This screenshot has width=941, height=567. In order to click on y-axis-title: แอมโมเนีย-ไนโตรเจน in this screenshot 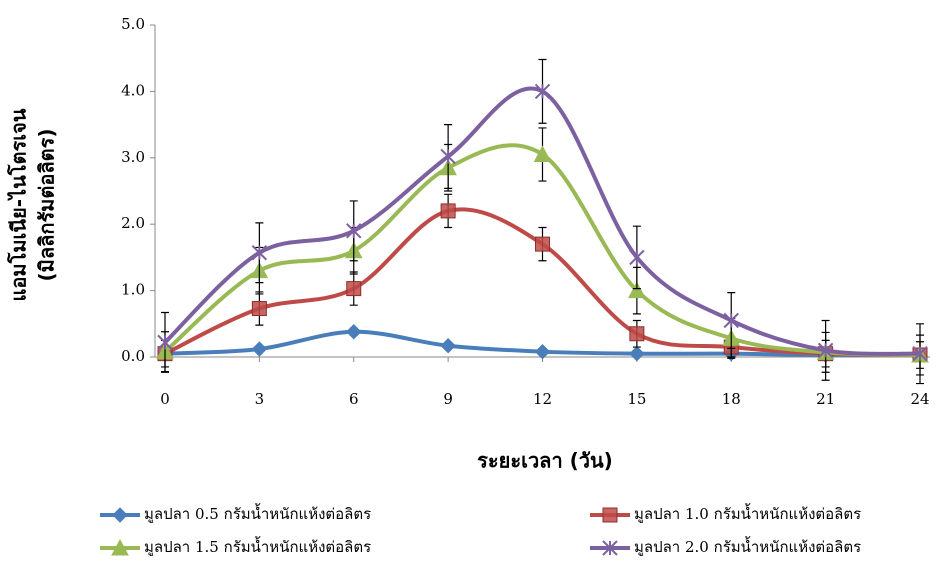, I will do `click(19, 204)`.